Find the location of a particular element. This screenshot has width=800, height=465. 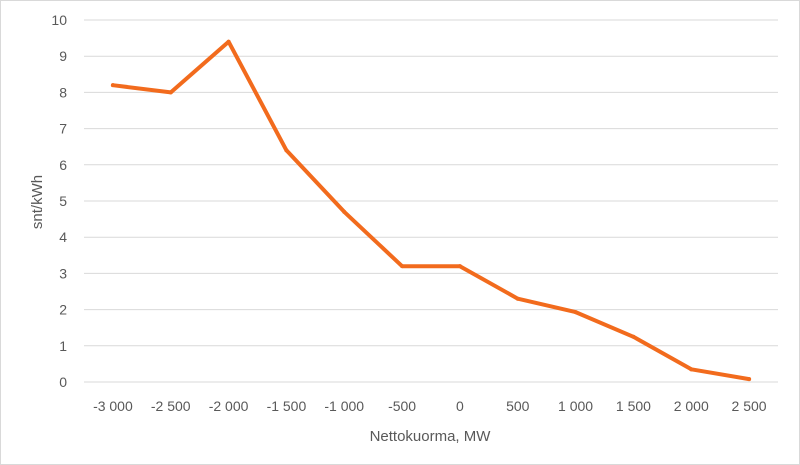

x-axis-title: Nettokuorma, MW is located at coordinates (431, 436).